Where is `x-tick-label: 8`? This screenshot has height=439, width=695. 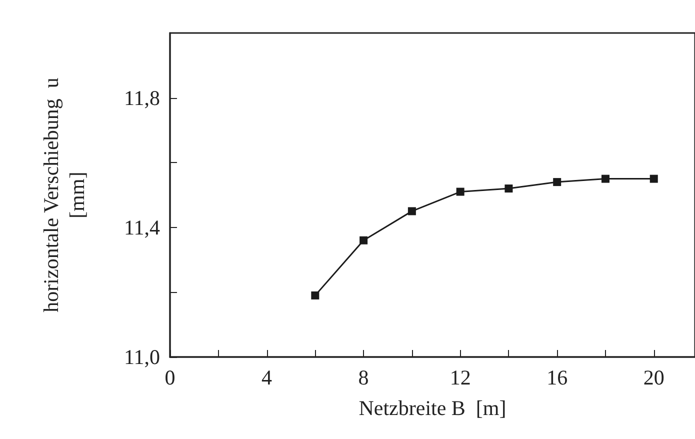
x-tick-label: 8 is located at coordinates (363, 378).